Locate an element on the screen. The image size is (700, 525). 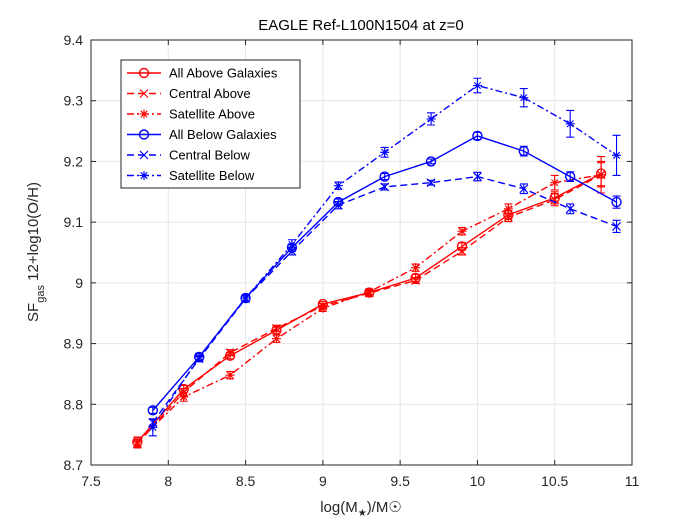
x-tick-label: 10.5 is located at coordinates (554, 481).